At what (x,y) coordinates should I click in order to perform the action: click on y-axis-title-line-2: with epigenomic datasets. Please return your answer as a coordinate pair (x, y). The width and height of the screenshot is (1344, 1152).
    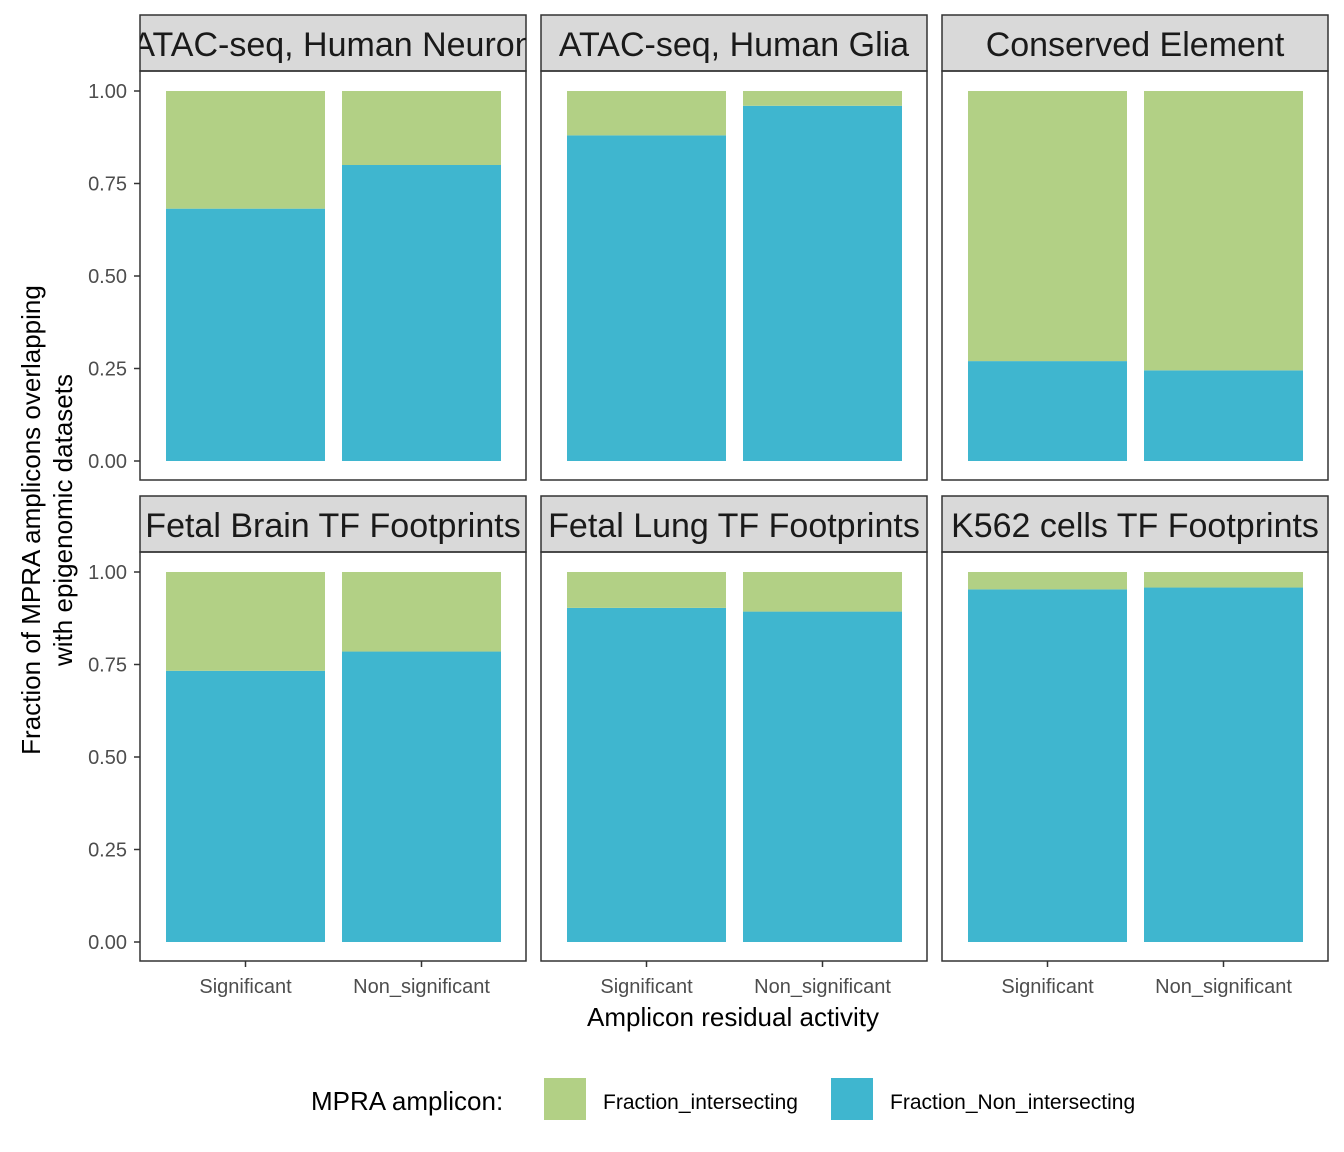
    Looking at the image, I should click on (63, 520).